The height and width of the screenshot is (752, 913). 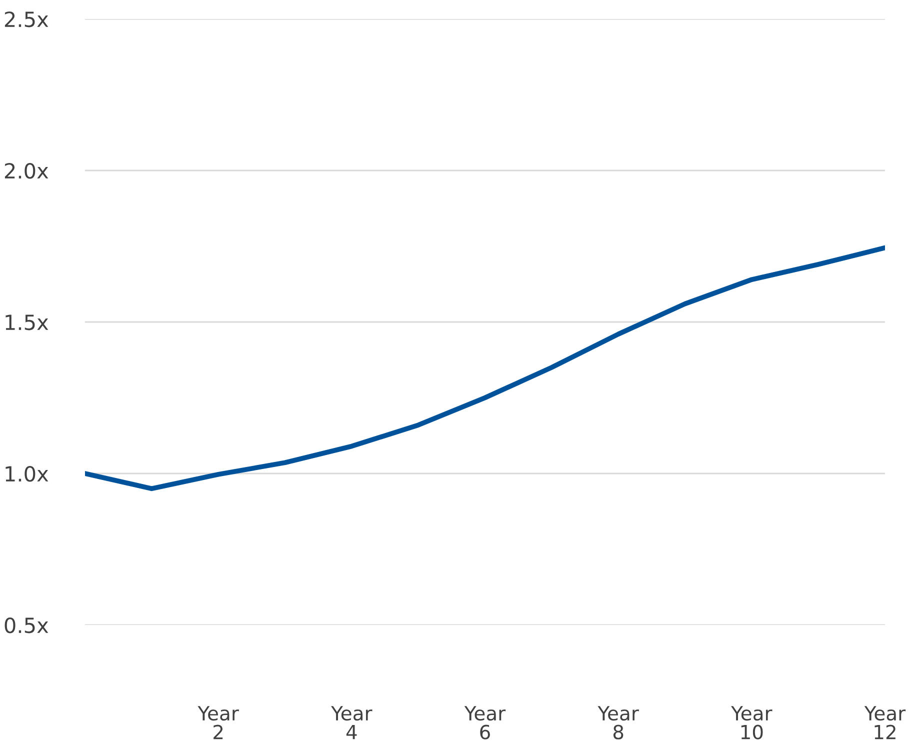 What do you see at coordinates (27, 474) in the screenshot?
I see `y-tick-label: 1.0x` at bounding box center [27, 474].